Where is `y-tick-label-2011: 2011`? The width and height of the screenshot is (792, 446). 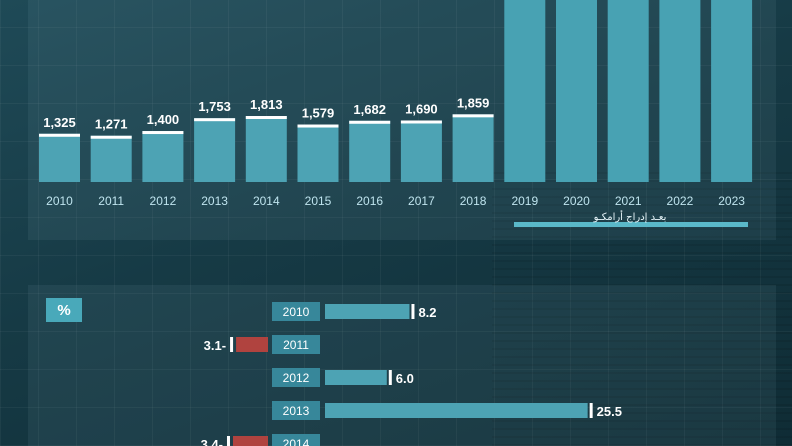
y-tick-label-2011: 2011 is located at coordinates (296, 345).